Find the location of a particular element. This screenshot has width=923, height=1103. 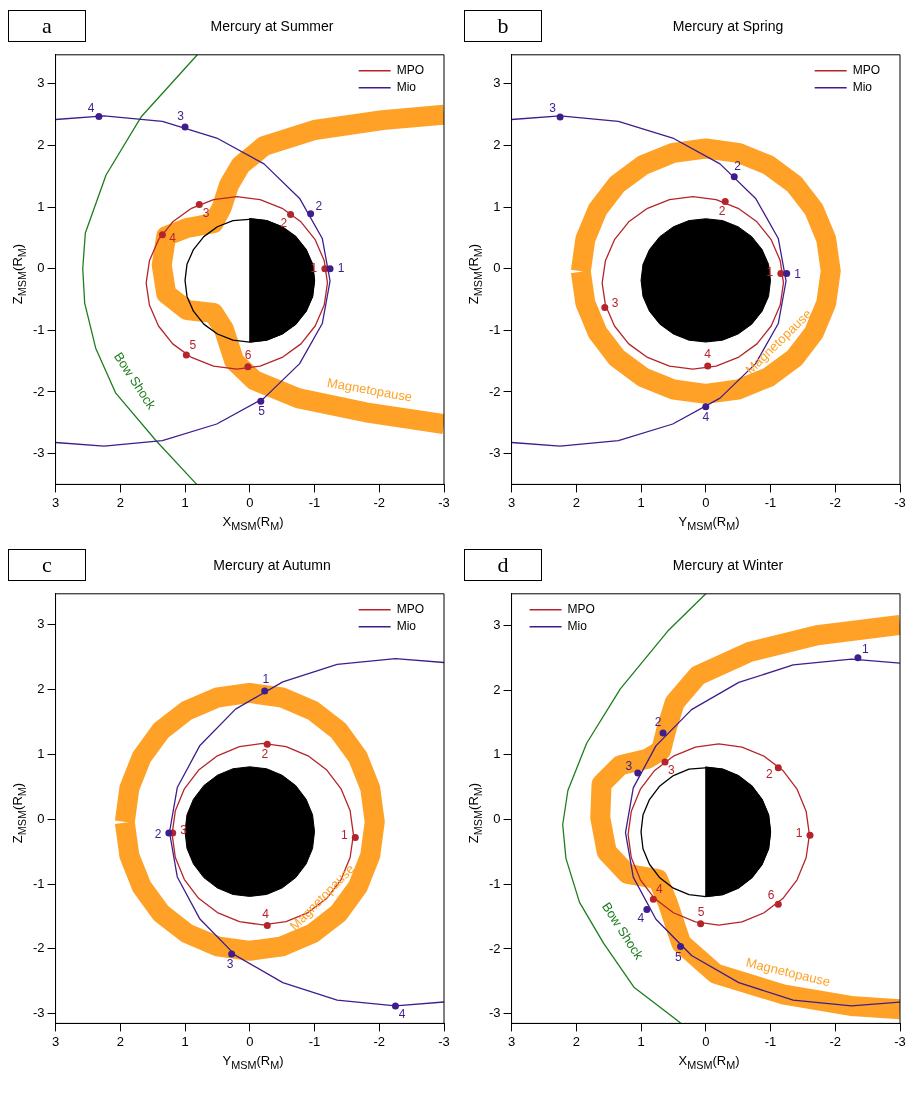

text: b is located at coordinates (503, 26).